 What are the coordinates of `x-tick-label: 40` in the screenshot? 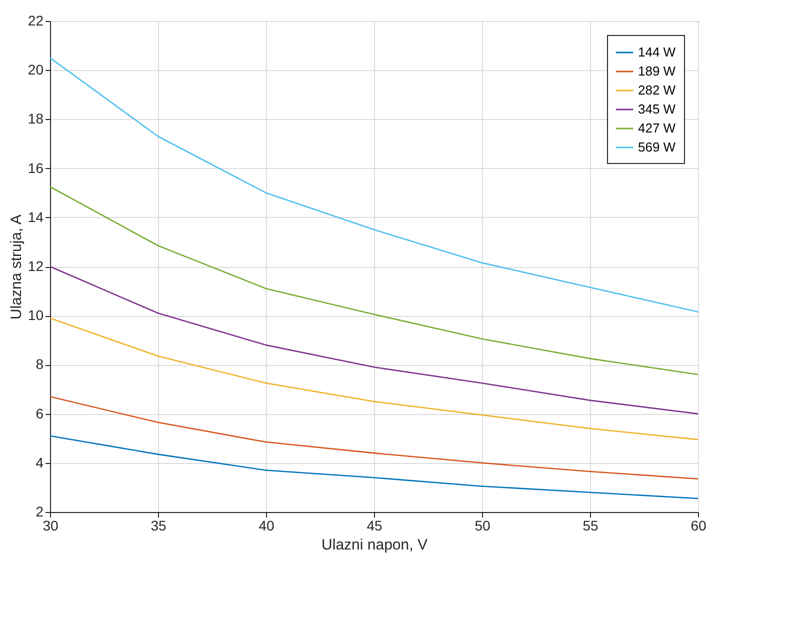 It's located at (266, 526).